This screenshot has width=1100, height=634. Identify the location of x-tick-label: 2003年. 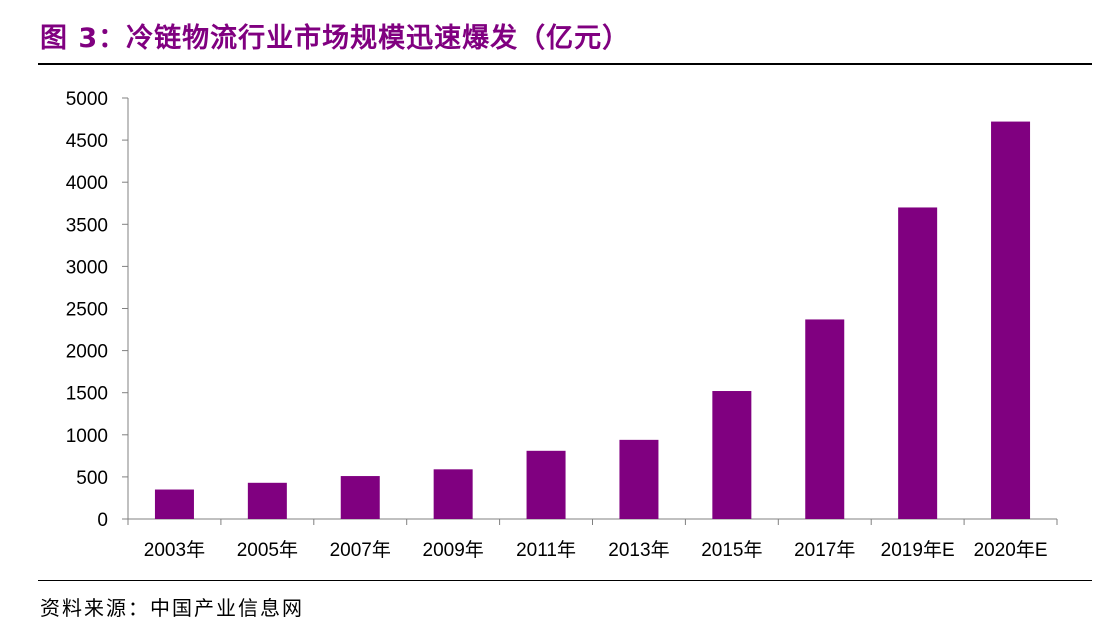
(174, 550).